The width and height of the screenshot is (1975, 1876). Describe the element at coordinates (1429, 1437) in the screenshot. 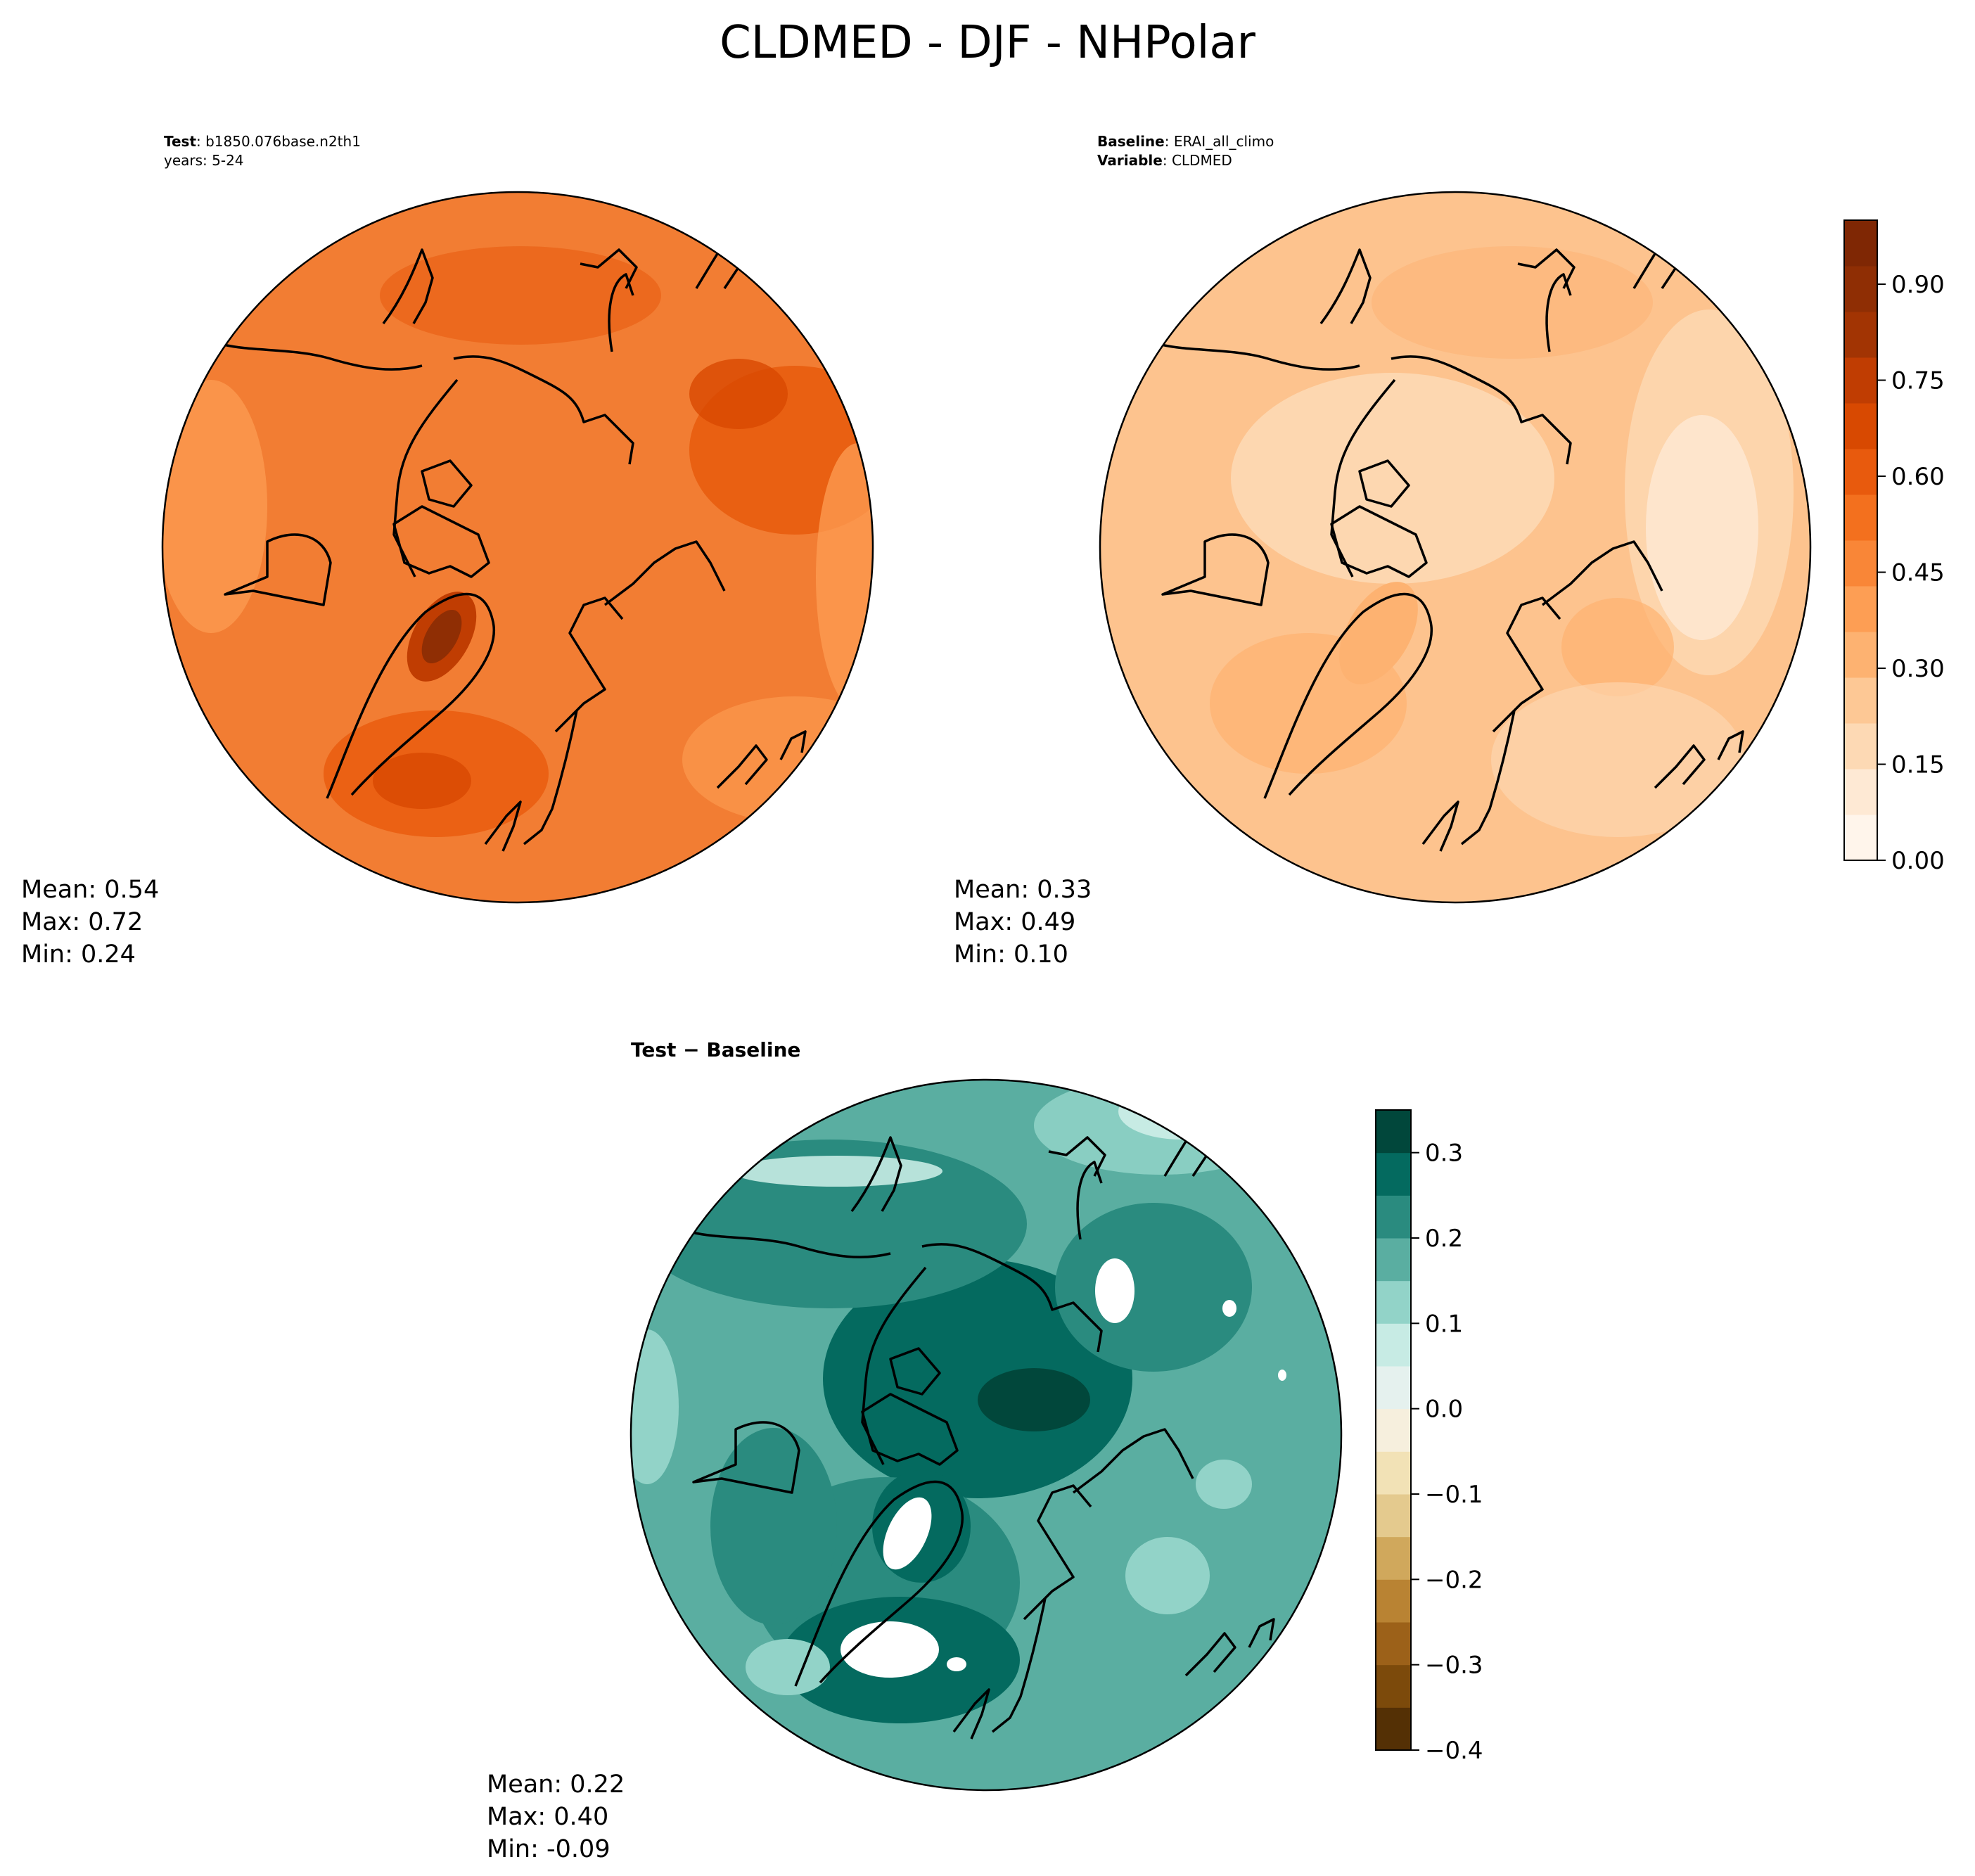

I see `bottom-colorbar: −0.4 −0.3 −0.2 −0.1 0.0 0.1 0.2 0.3` at that location.